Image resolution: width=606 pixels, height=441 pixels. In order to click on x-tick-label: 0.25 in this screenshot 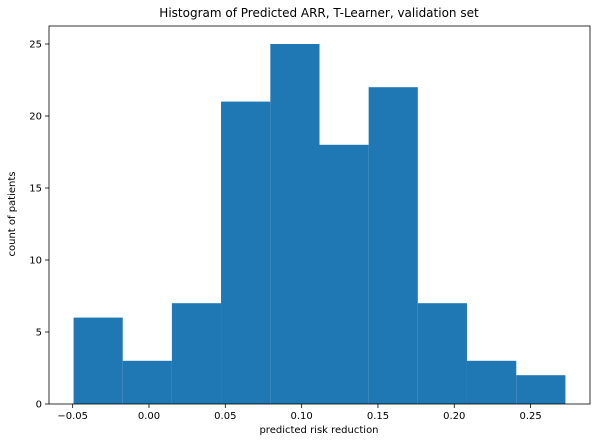, I will do `click(530, 416)`.